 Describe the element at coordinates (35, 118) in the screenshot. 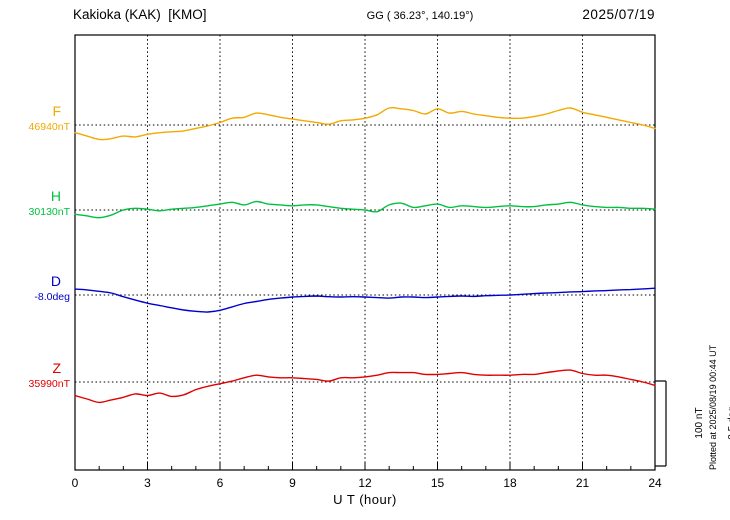

I see `series-label-F: F 46940nT` at that location.